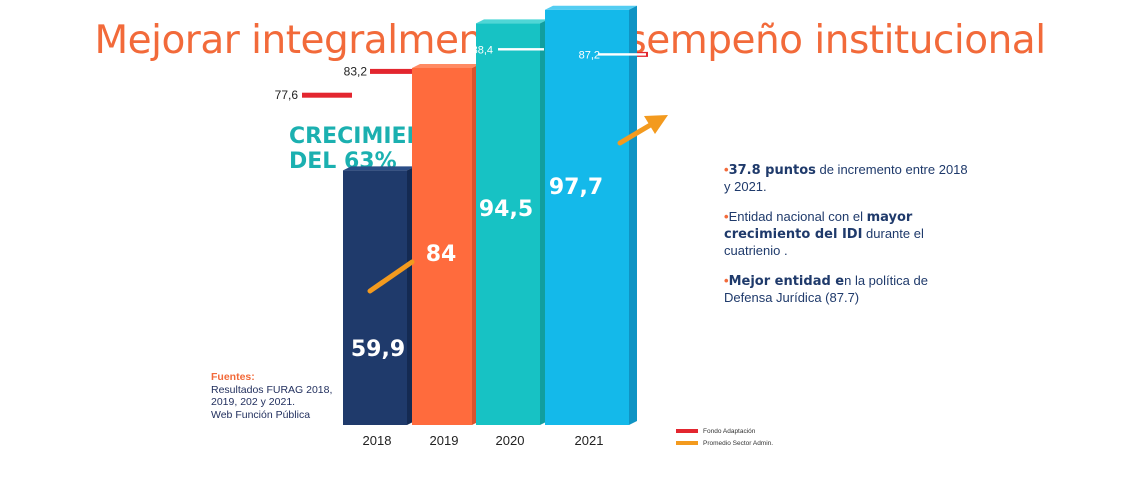 The width and height of the screenshot is (1140, 500). What do you see at coordinates (687, 443) in the screenshot?
I see `legend-swatch-promedio` at bounding box center [687, 443].